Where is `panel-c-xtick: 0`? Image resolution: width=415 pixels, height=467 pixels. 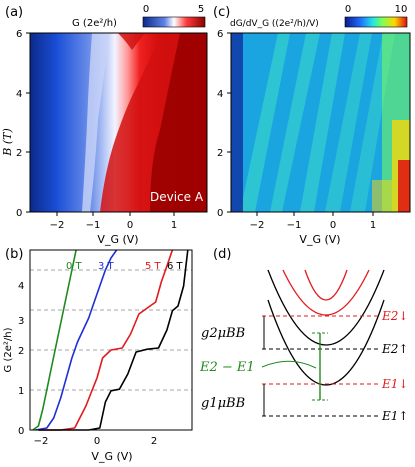 panel-c-xtick: 0 is located at coordinates (333, 225).